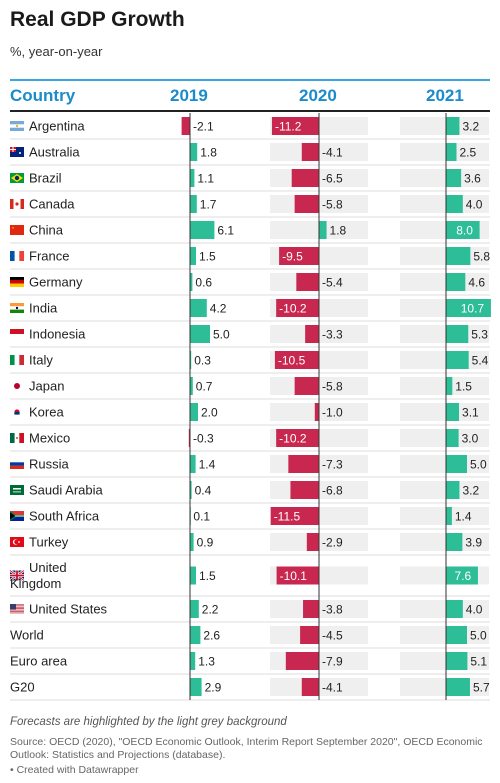 The width and height of the screenshot is (500, 783). I want to click on japan-flag-icon, so click(17, 386).